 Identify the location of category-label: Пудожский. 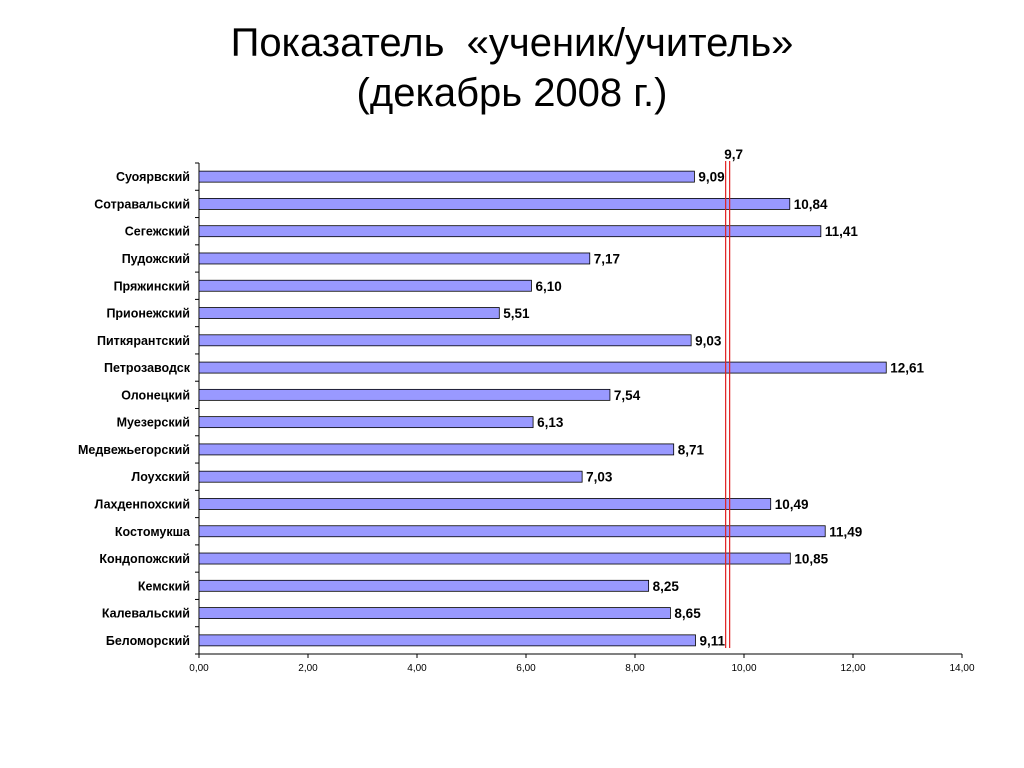
(156, 259).